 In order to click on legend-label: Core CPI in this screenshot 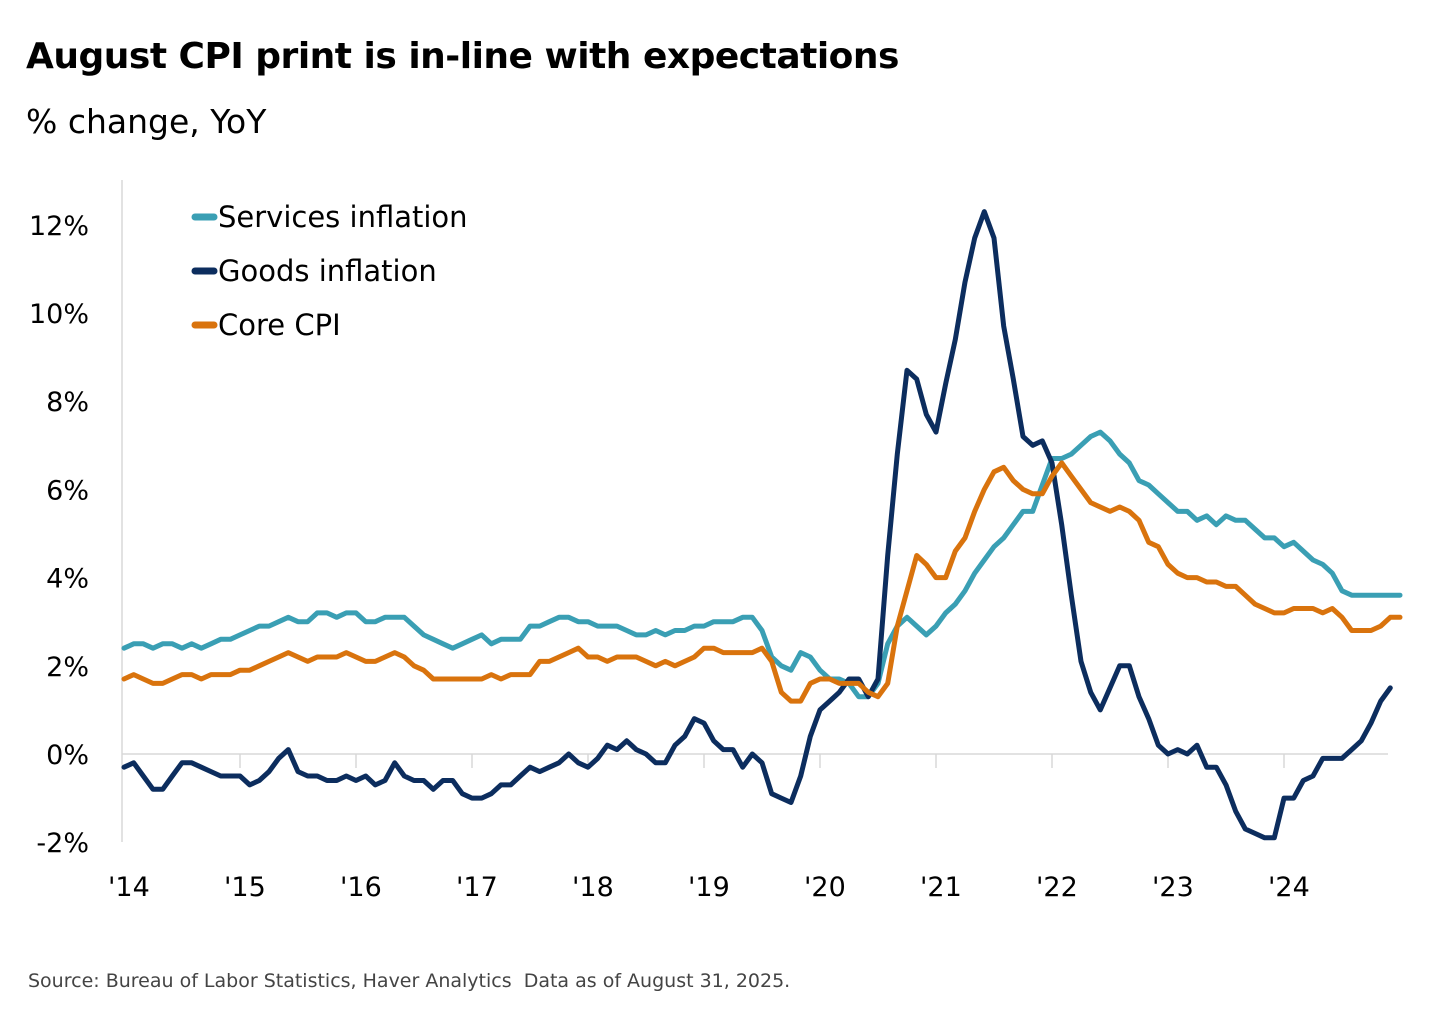, I will do `click(279, 325)`.